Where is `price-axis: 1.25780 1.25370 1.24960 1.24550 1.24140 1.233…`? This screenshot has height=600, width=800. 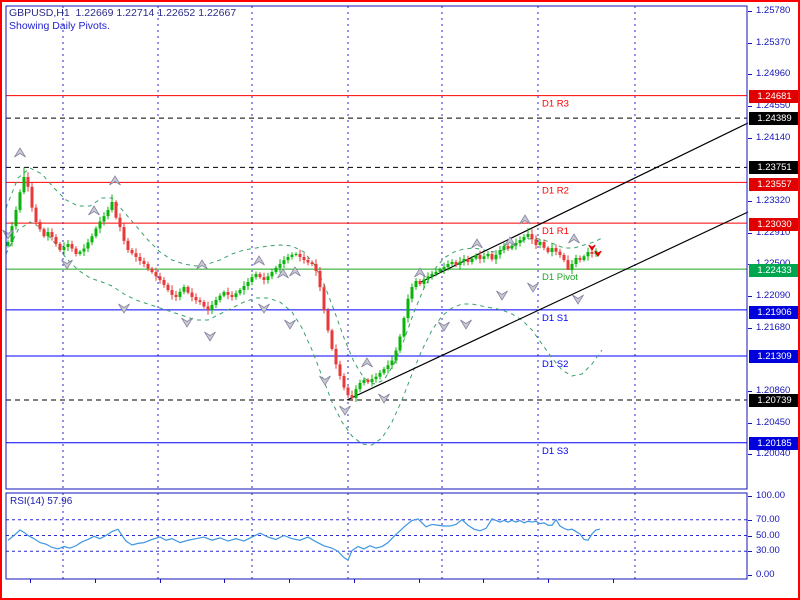
price-axis: 1.25780 1.25370 1.24960 1.24550 1.24140 1.233… is located at coordinates (773, 291).